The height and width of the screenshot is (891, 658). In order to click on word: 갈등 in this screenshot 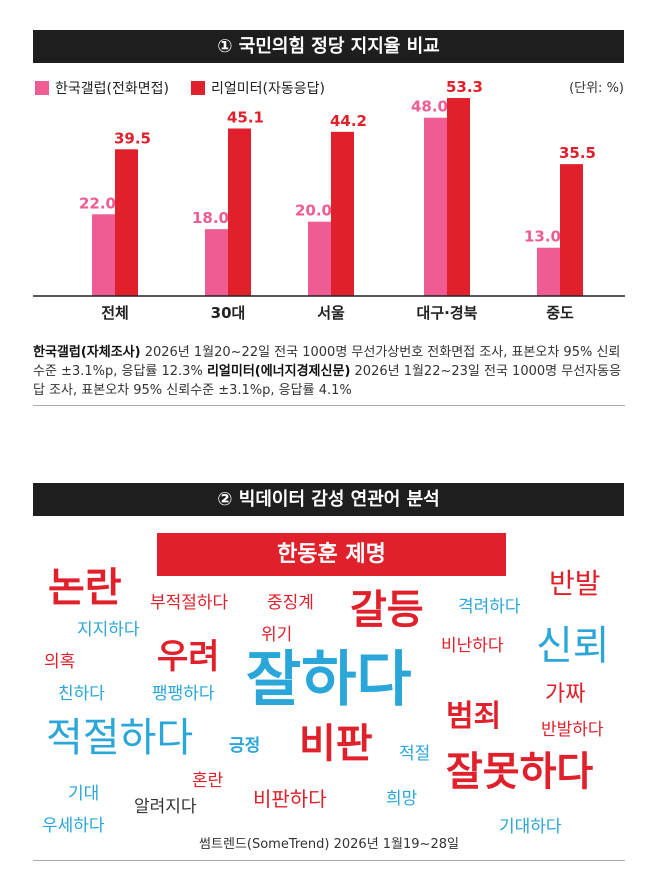, I will do `click(387, 610)`.